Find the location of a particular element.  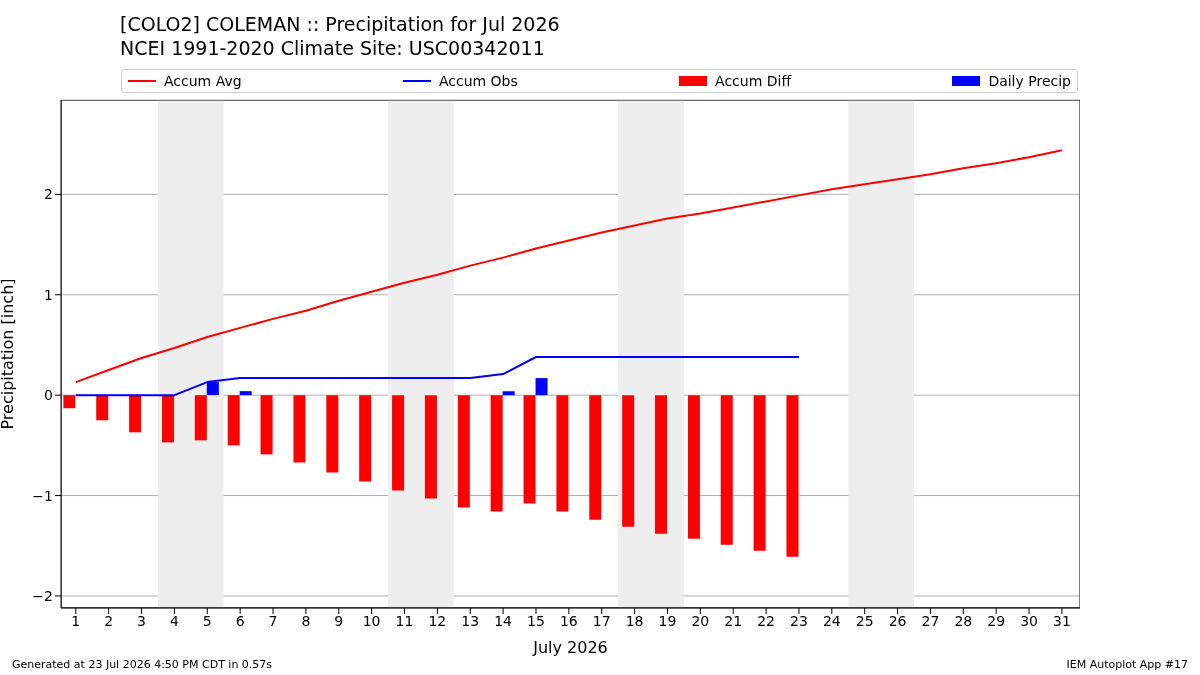

x-tick-label: 14 is located at coordinates (503, 620).